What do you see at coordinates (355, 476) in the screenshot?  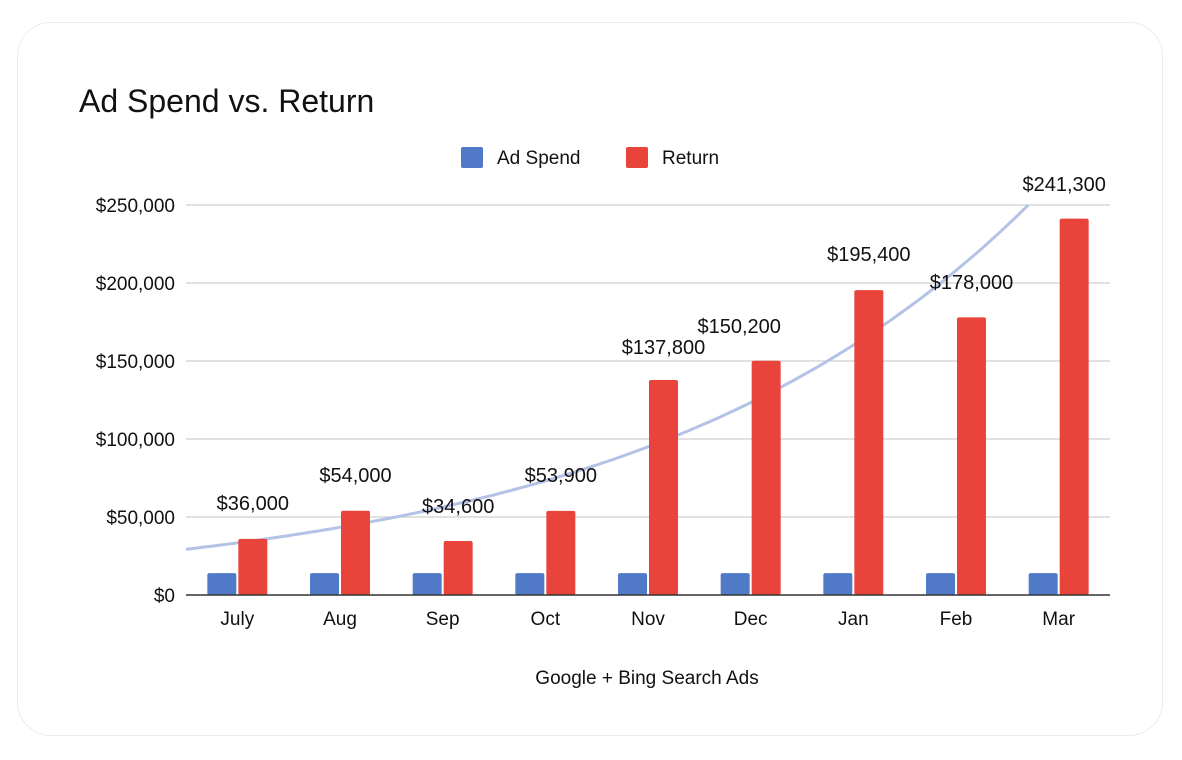 I see `data-label: $54,000` at bounding box center [355, 476].